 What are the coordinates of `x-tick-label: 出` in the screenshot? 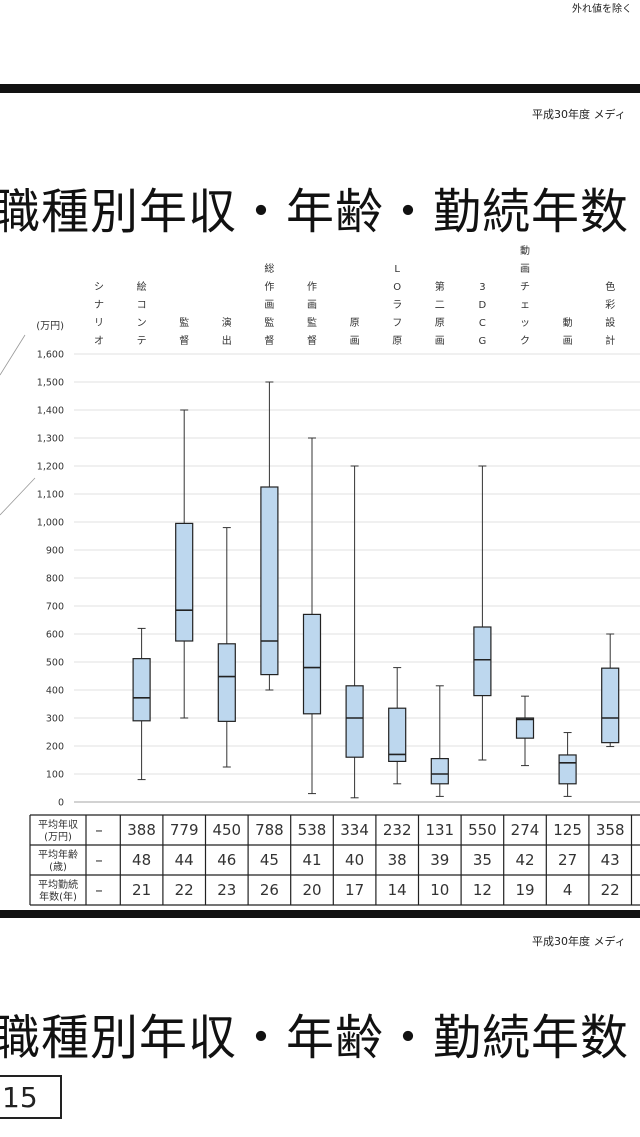 It's located at (227, 340).